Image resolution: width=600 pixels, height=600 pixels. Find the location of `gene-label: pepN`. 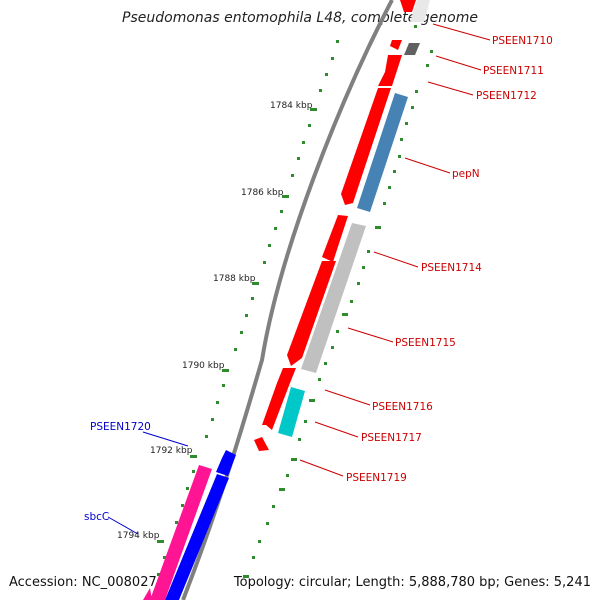

gene-label: pepN is located at coordinates (466, 174).